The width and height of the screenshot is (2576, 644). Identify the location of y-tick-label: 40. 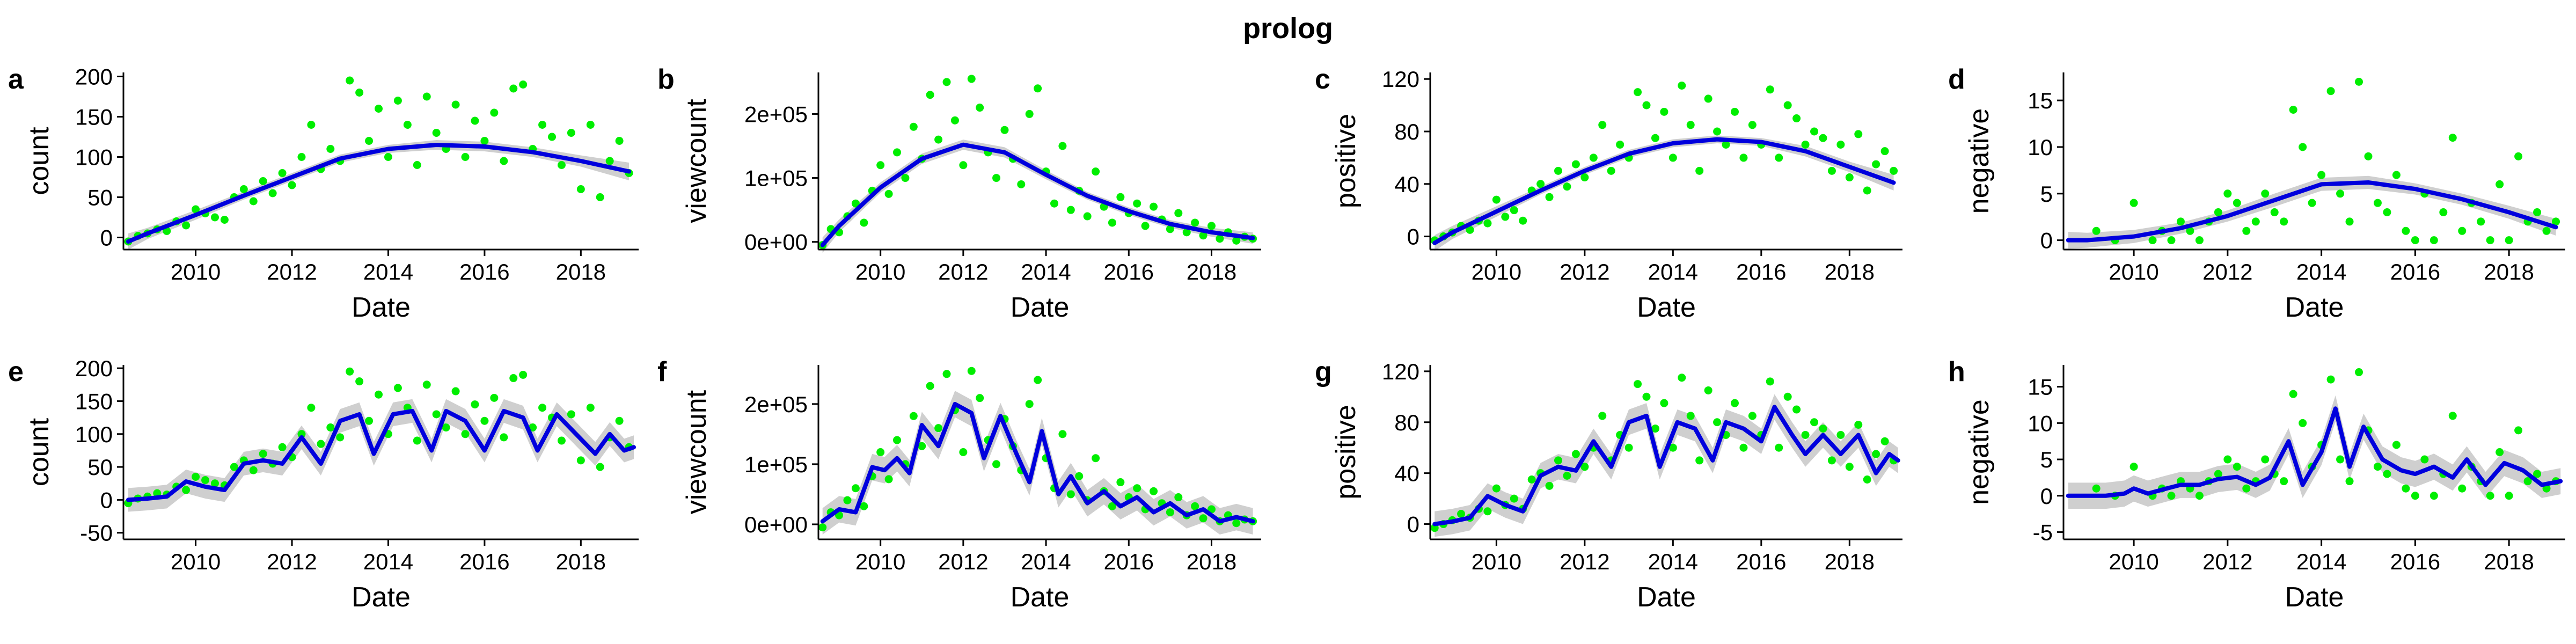
(1406, 473).